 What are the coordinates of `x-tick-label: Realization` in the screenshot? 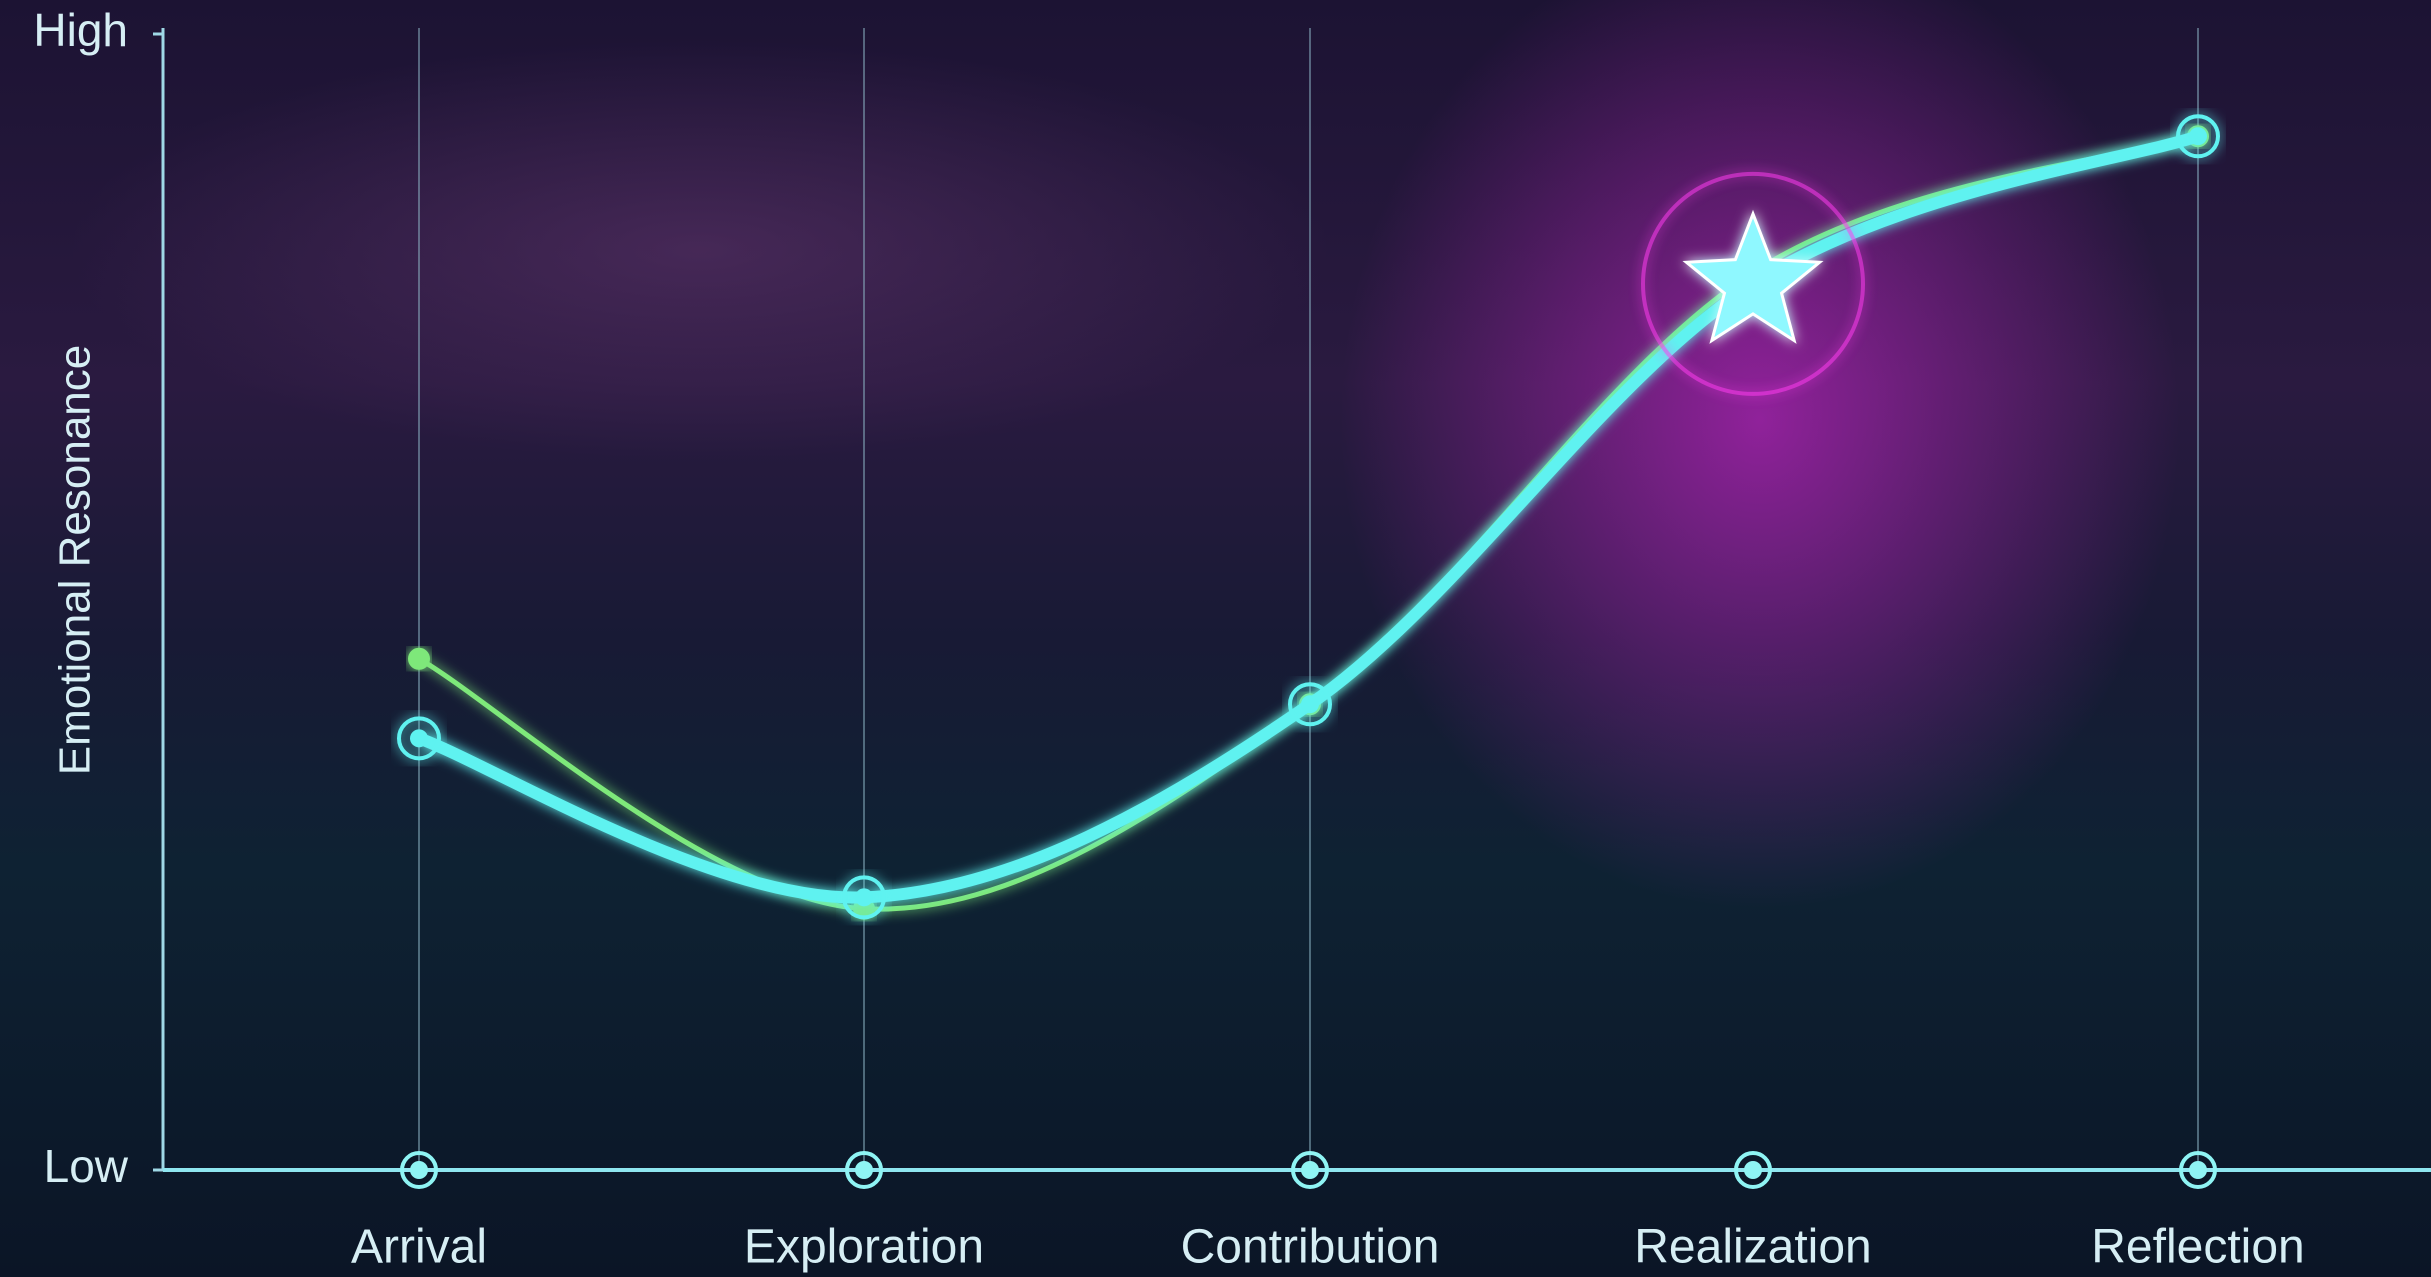 It's located at (1752, 1247).